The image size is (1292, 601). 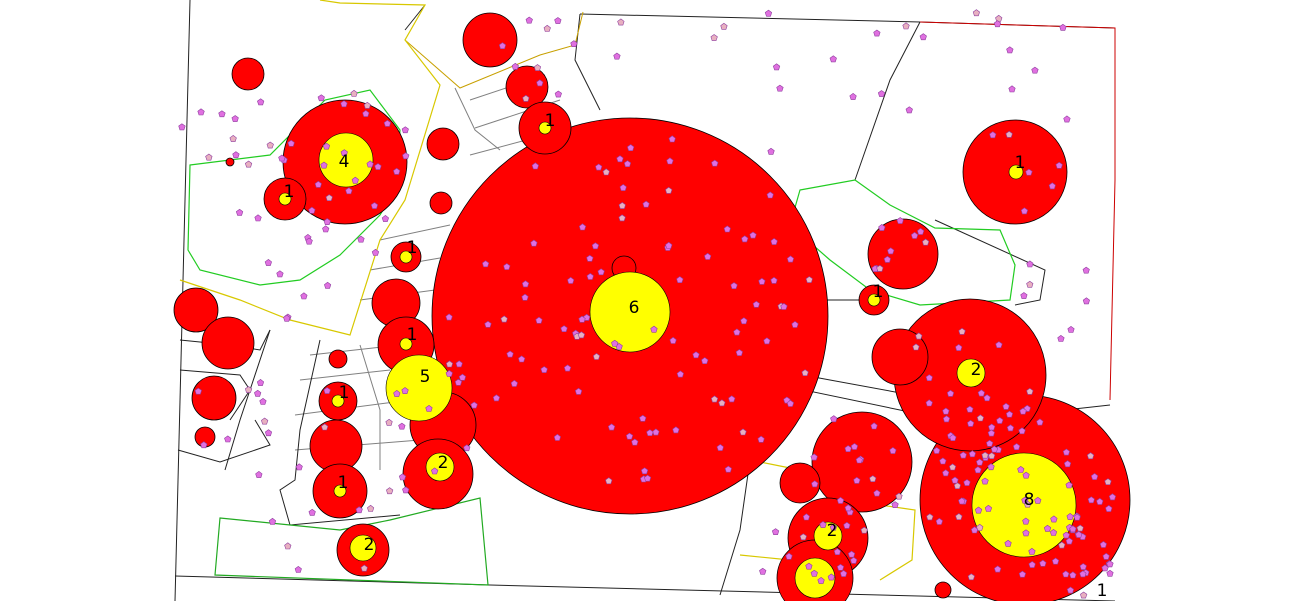 What do you see at coordinates (1029, 500) in the screenshot?
I see `count-label: 8` at bounding box center [1029, 500].